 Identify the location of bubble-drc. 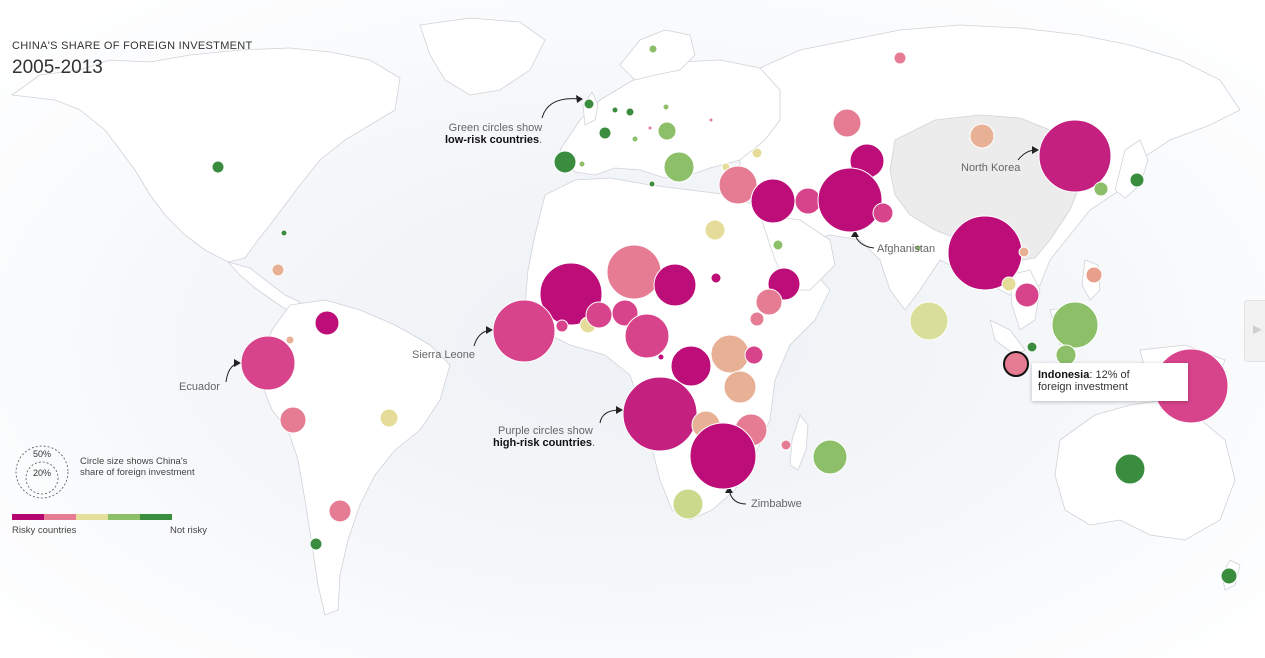
(691, 366).